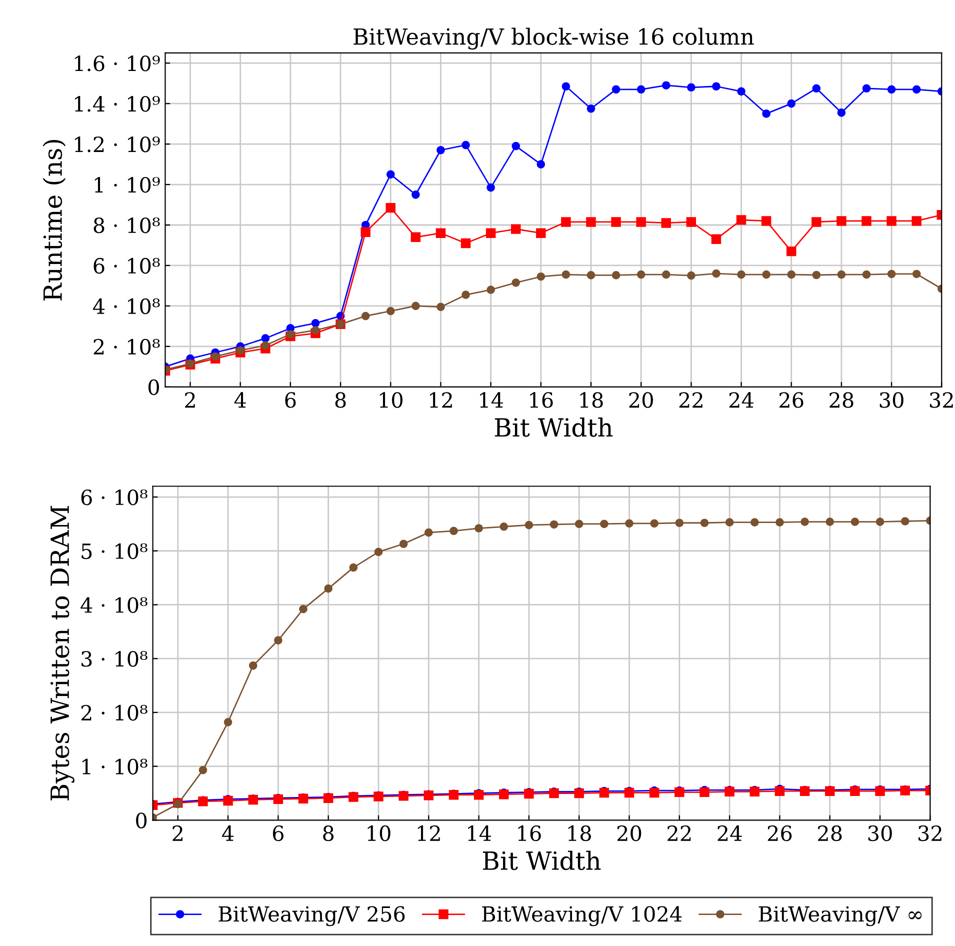 This screenshot has height=946, width=955. I want to click on chart-title: BitWeaving/V block-wise 16 column, so click(554, 39).